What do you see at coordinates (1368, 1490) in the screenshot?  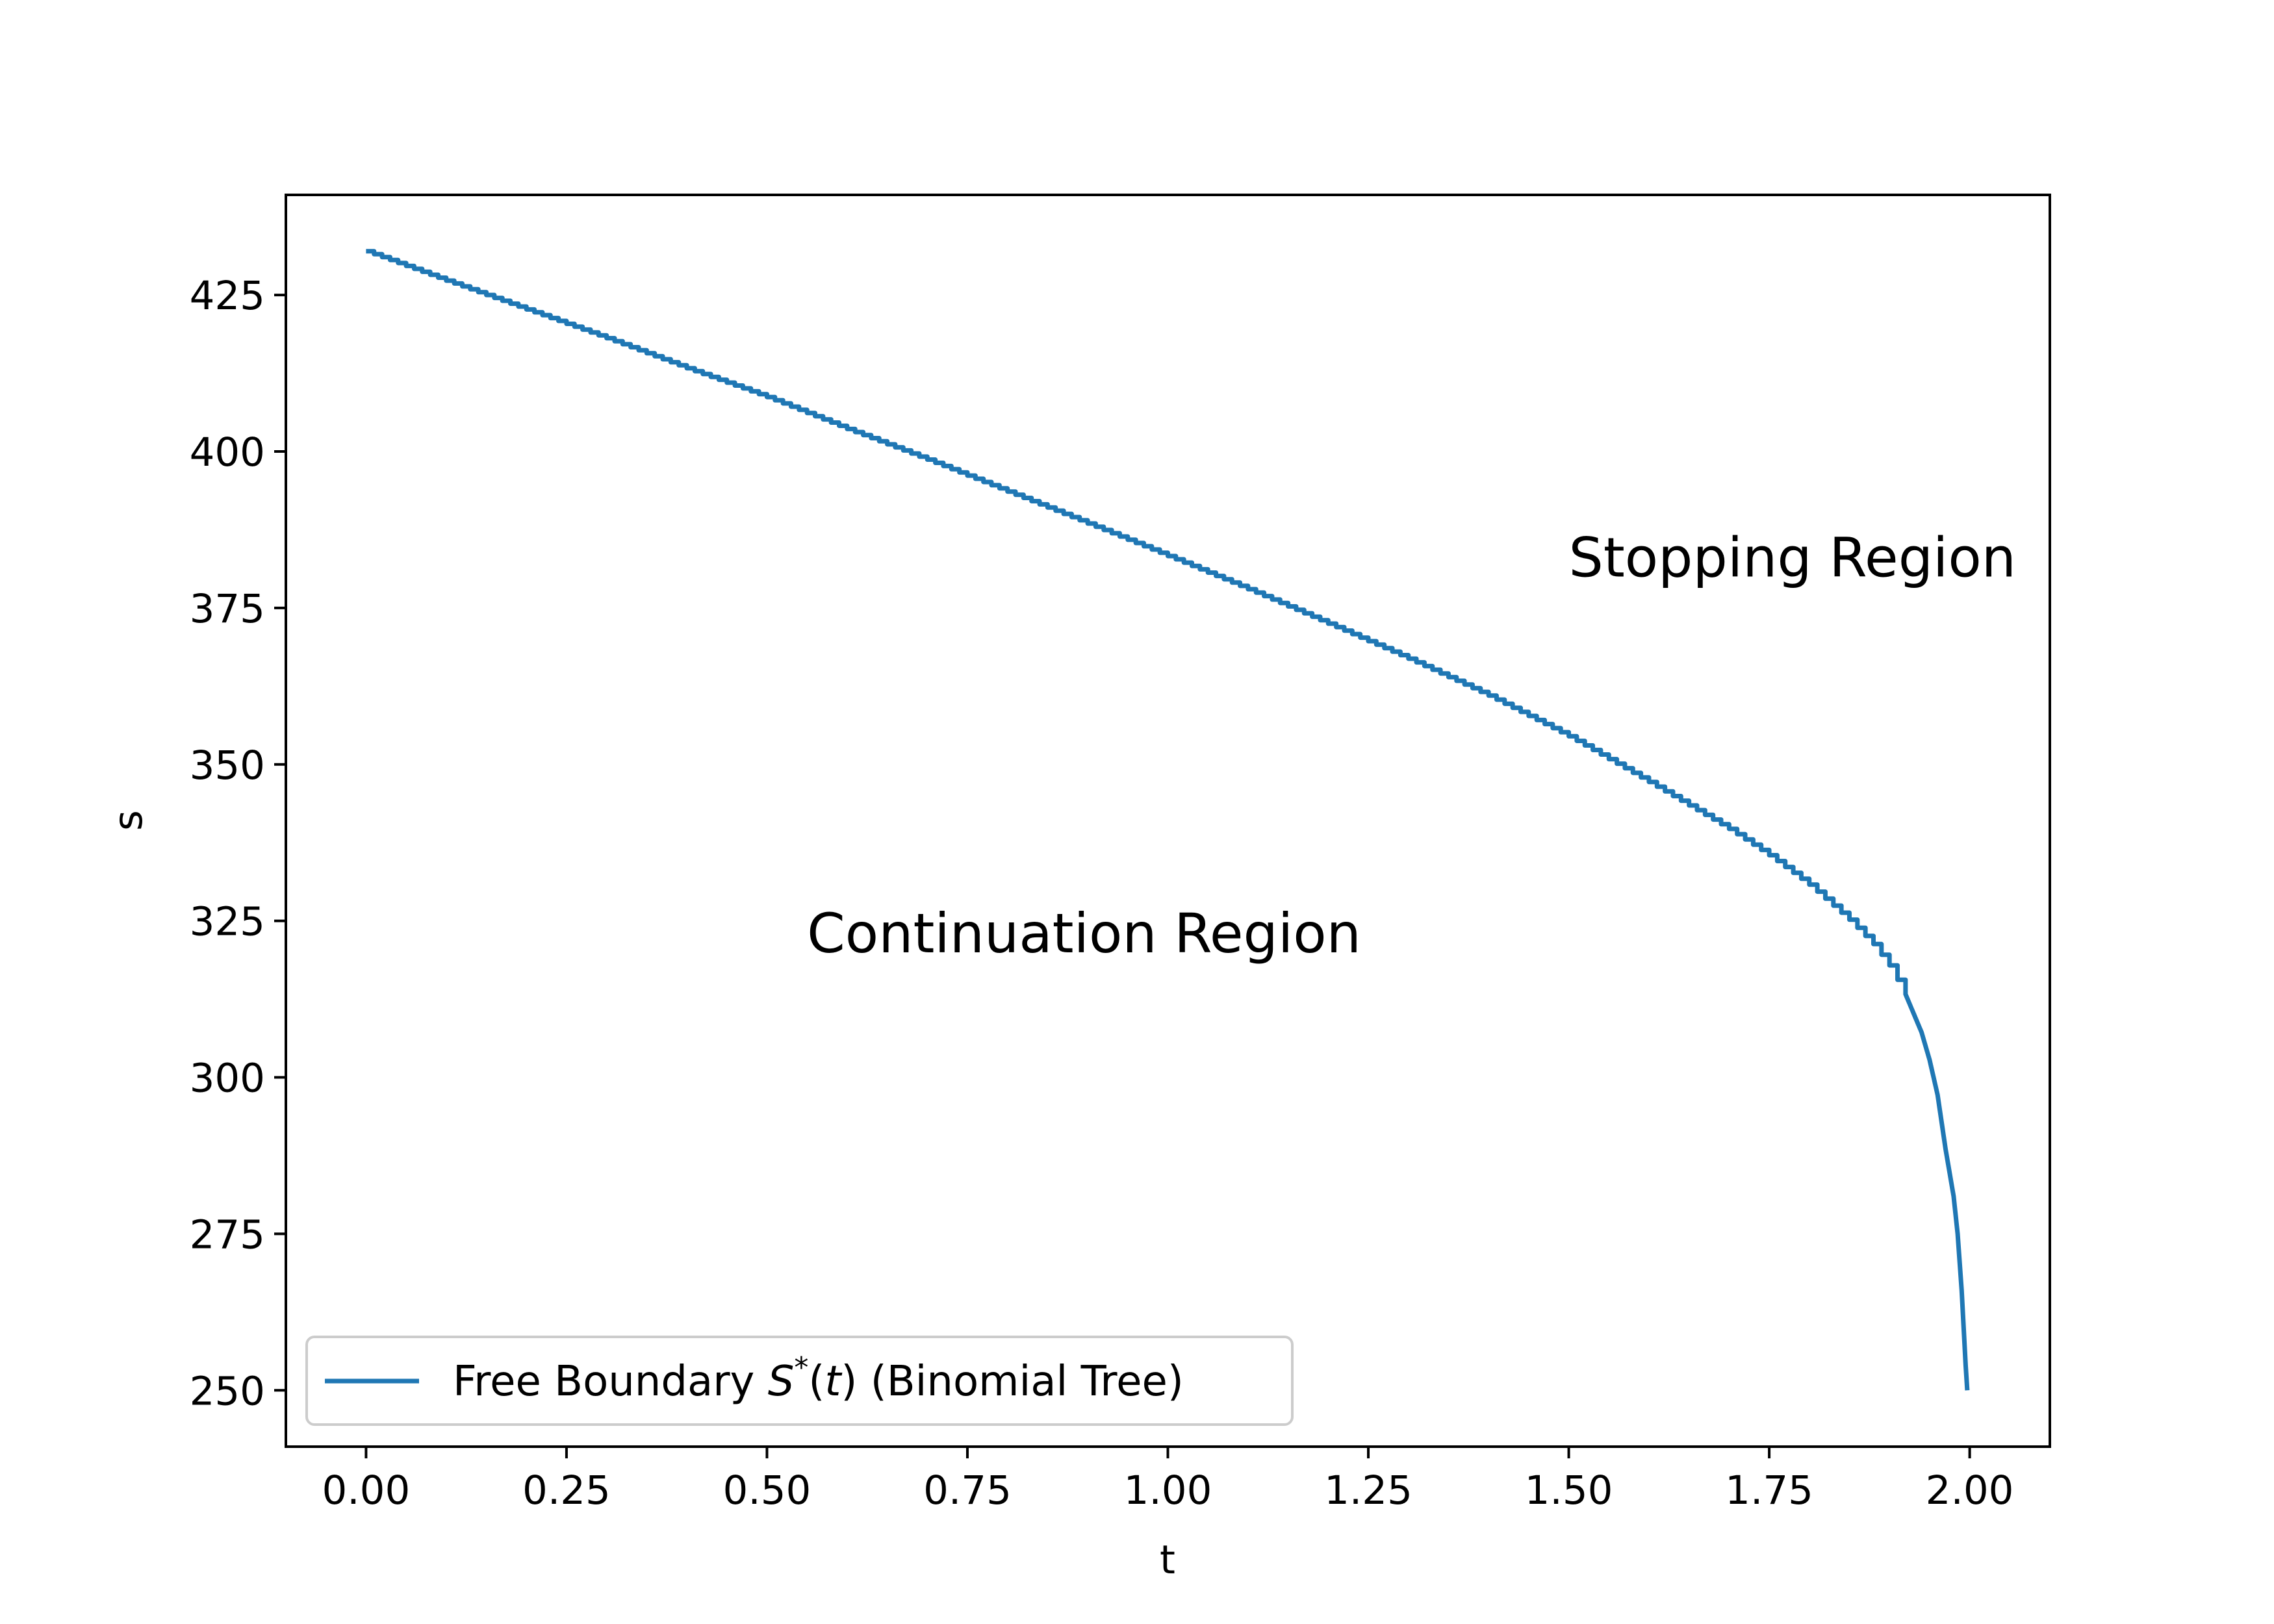 I see `x-tick-label: 1.25` at bounding box center [1368, 1490].